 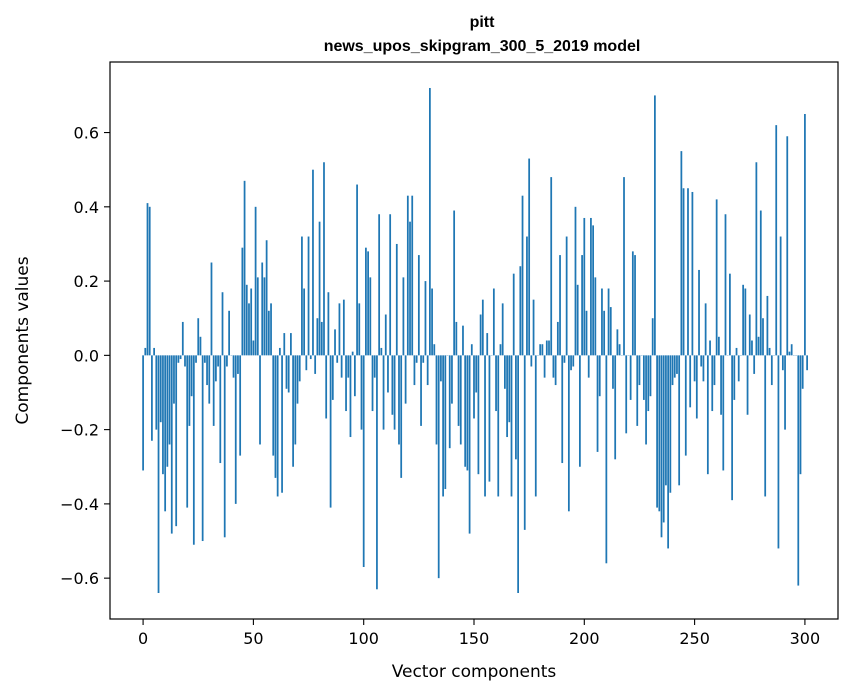 I want to click on x-tick-label: 300, so click(x=805, y=638).